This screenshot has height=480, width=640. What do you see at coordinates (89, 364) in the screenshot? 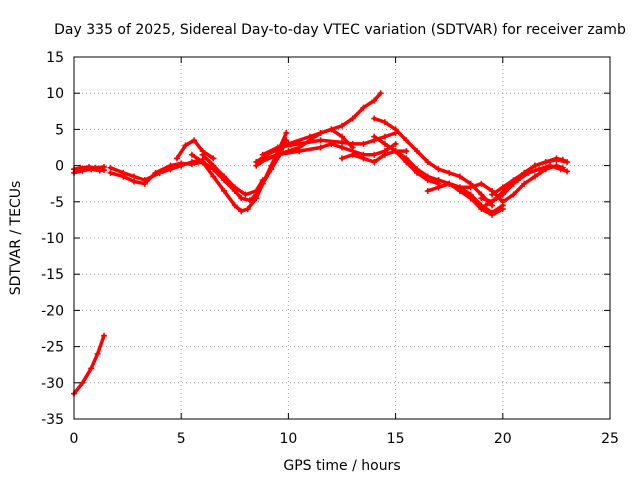
I see `series-line-arc-a` at bounding box center [89, 364].